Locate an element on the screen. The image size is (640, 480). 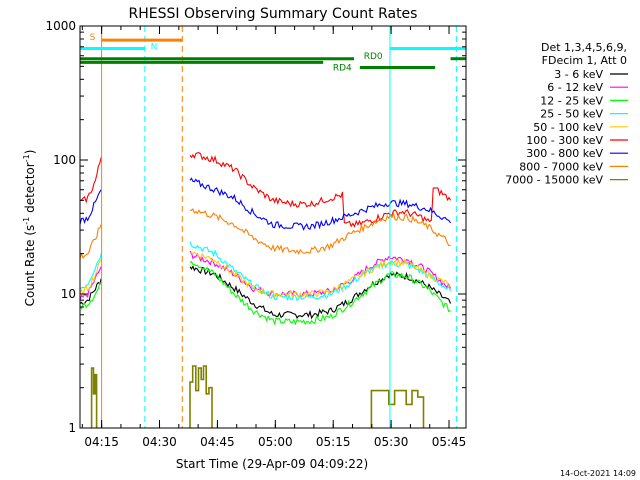
x-tick-label-5: 05:30 is located at coordinates (391, 442).